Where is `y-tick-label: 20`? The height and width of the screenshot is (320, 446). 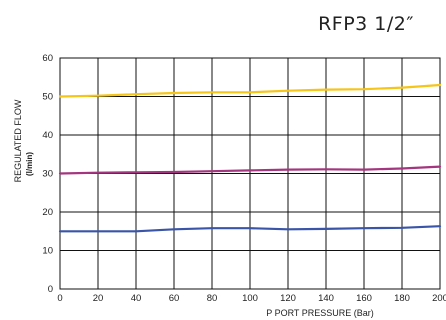 y-tick-label: 20 is located at coordinates (47, 212).